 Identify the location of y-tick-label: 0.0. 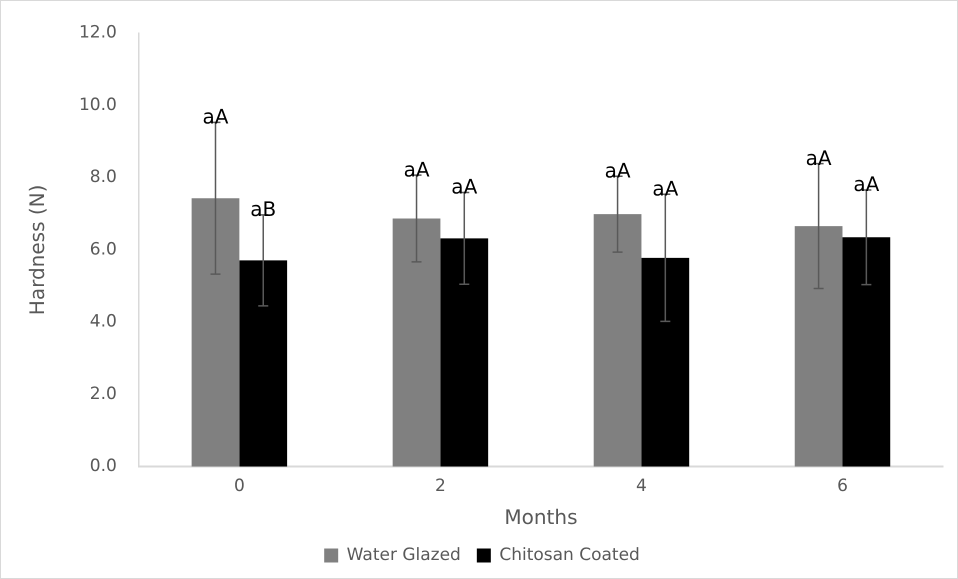
(103, 466).